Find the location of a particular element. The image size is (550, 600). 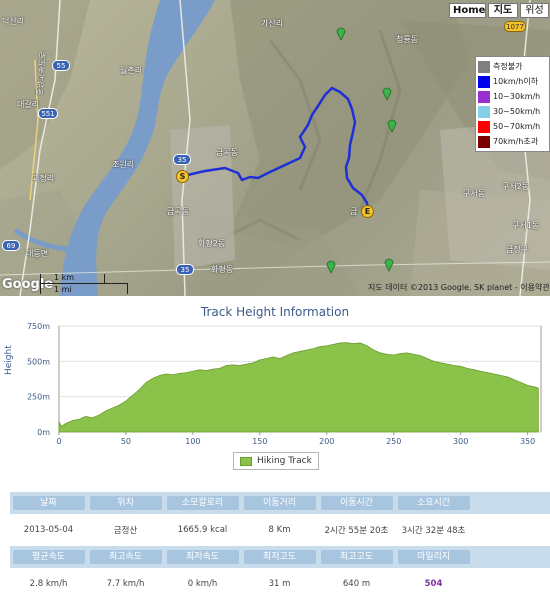

x-tick-label: 150 is located at coordinates (259, 441).